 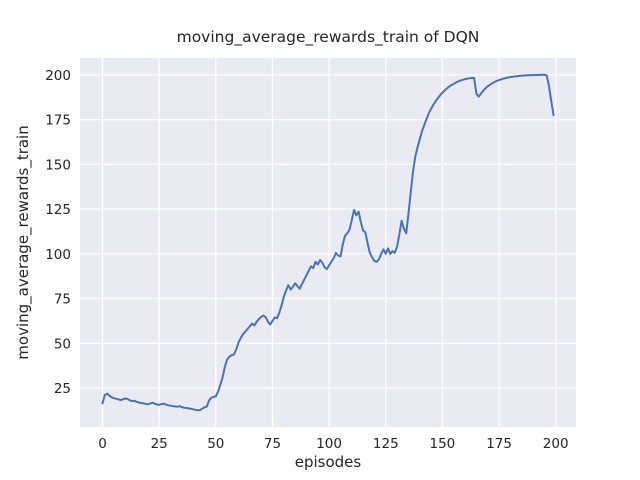 I want to click on x-tick-label: 50, so click(x=215, y=444).